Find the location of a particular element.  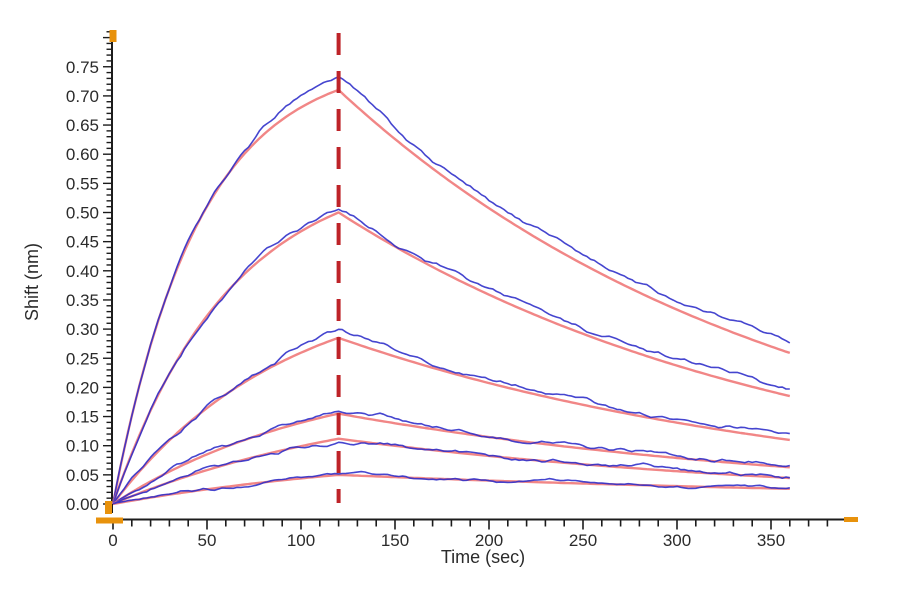

x-tick-label: 0 is located at coordinates (112, 540).